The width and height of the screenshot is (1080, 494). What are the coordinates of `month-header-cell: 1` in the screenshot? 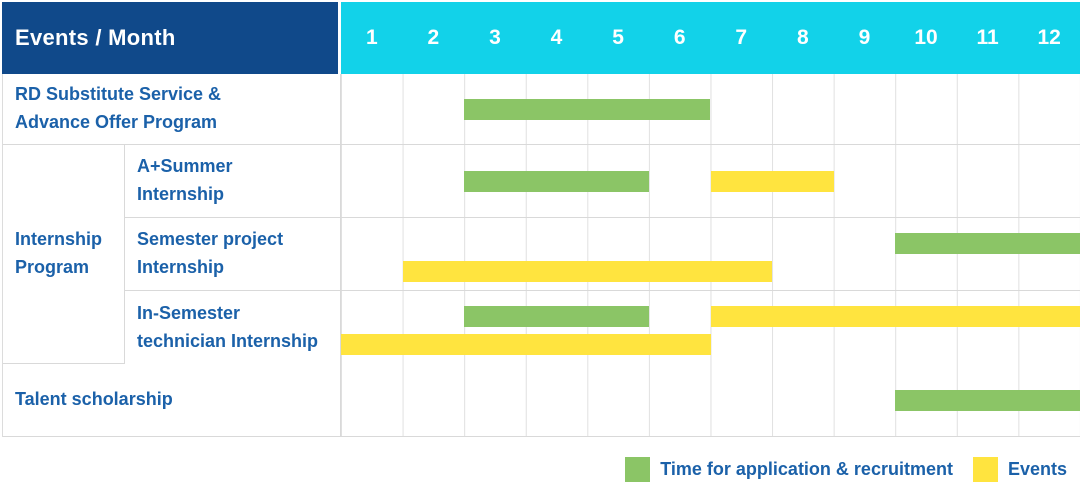 It's located at (371, 37).